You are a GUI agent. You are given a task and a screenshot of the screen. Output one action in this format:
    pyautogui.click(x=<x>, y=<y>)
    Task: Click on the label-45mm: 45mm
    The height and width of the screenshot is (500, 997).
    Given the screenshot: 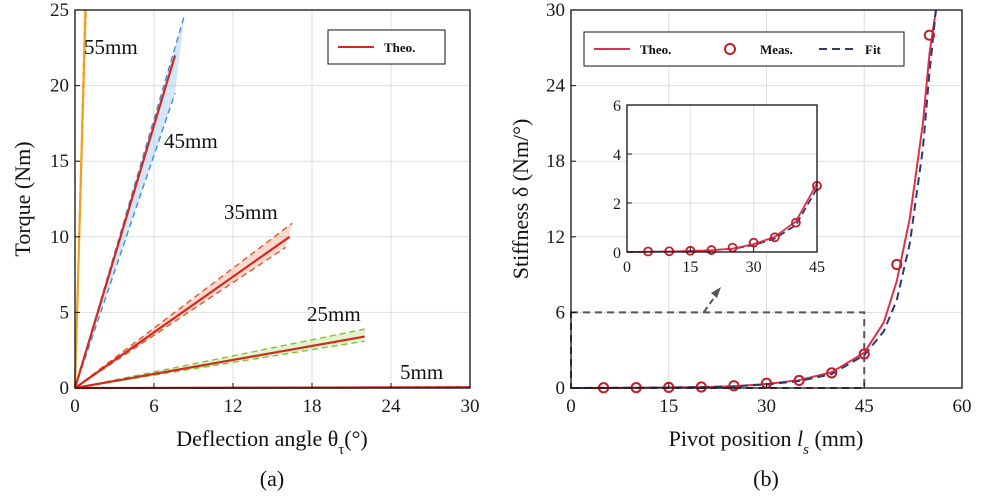 What is the action you would take?
    pyautogui.click(x=191, y=141)
    